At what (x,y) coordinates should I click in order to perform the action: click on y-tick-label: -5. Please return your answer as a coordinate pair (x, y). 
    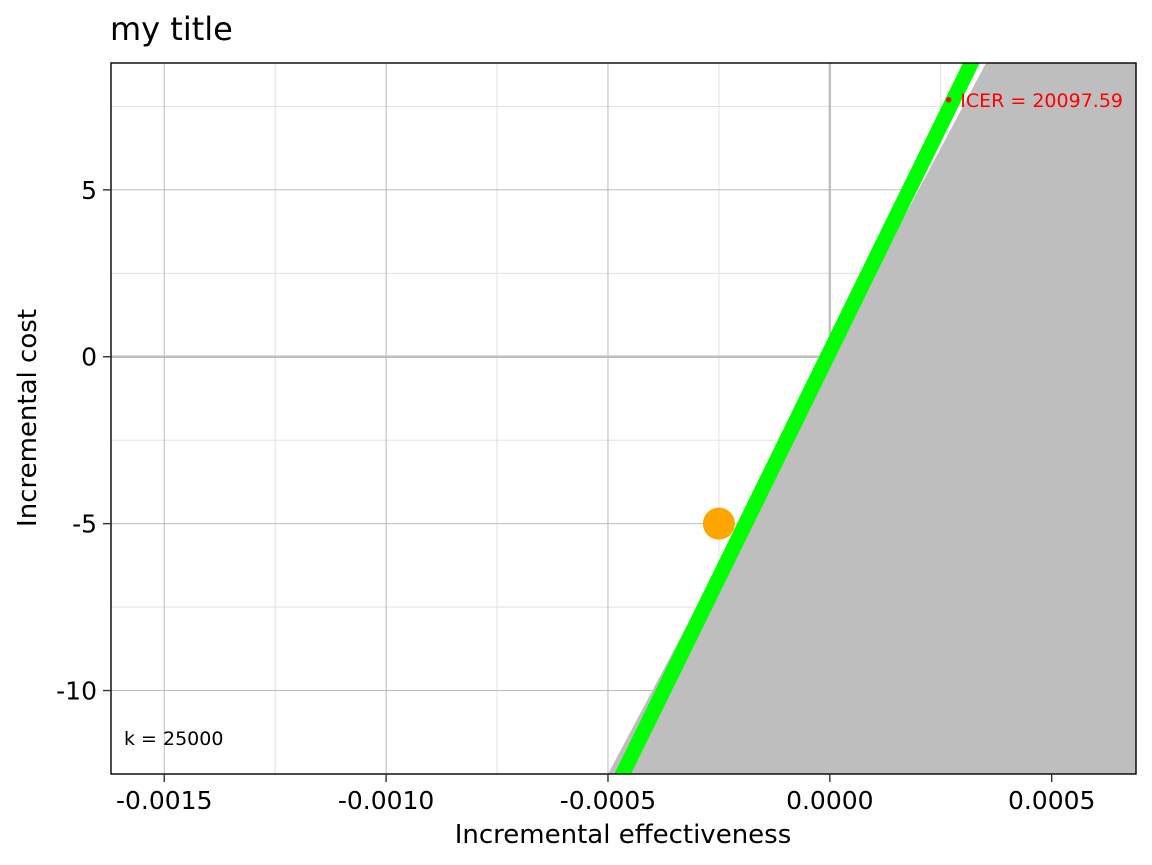
    Looking at the image, I should click on (84, 524).